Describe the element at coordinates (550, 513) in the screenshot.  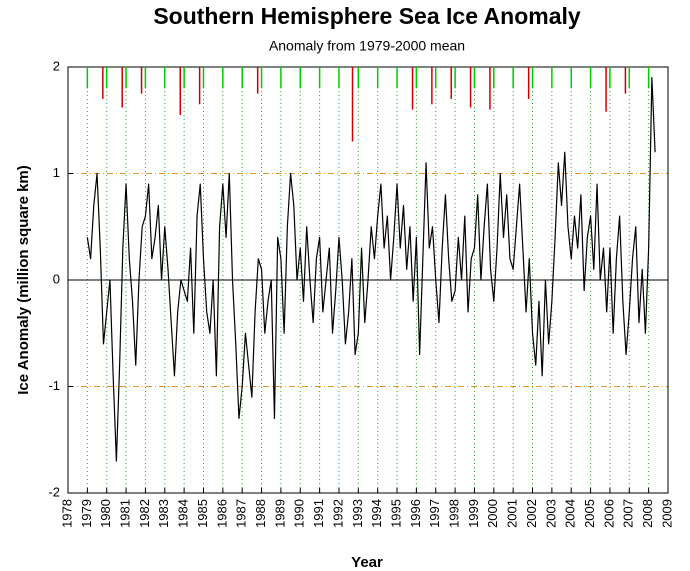
I see `x-tick-label: 2003` at that location.